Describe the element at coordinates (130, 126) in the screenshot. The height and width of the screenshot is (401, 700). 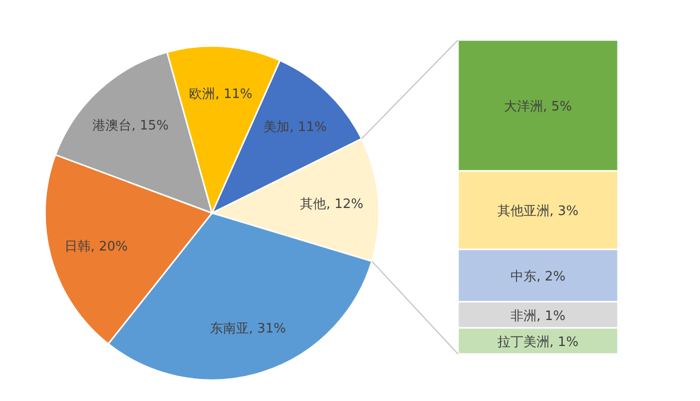
I see `slice-label: 港澳台, 15%` at that location.